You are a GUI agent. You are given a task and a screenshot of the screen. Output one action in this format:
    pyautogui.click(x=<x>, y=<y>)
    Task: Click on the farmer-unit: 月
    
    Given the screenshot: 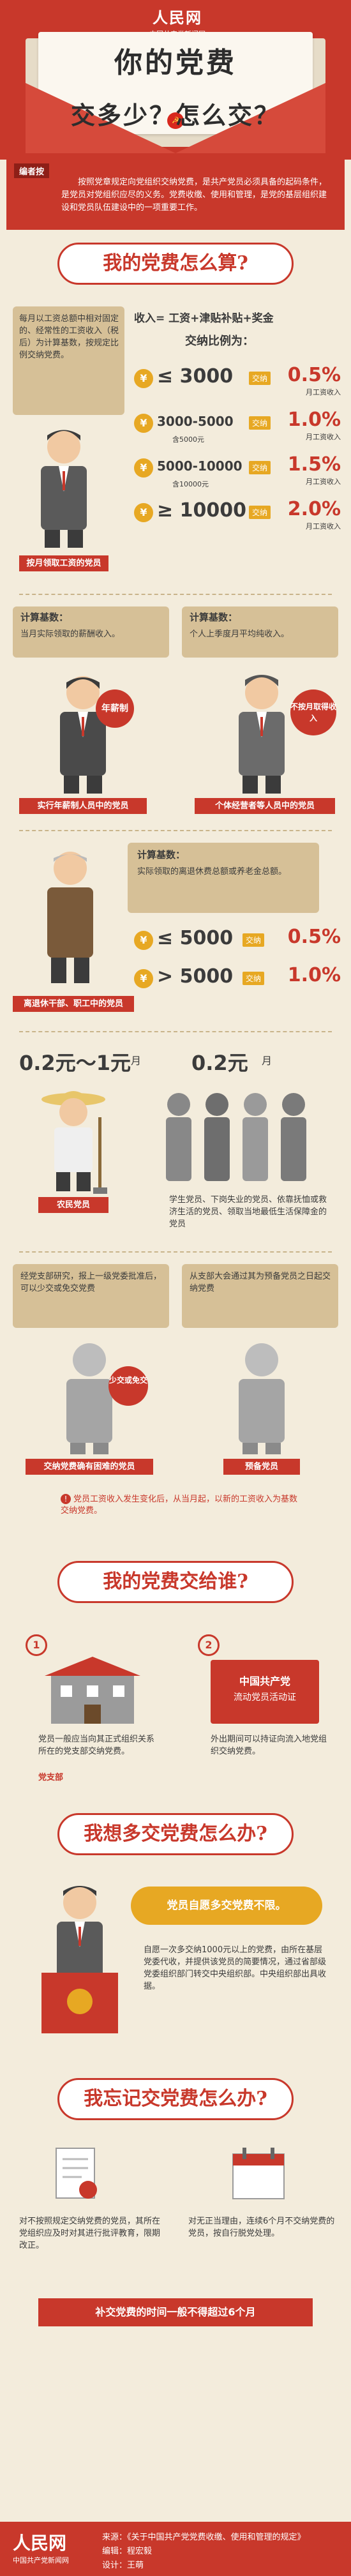 What is the action you would take?
    pyautogui.click(x=136, y=1061)
    